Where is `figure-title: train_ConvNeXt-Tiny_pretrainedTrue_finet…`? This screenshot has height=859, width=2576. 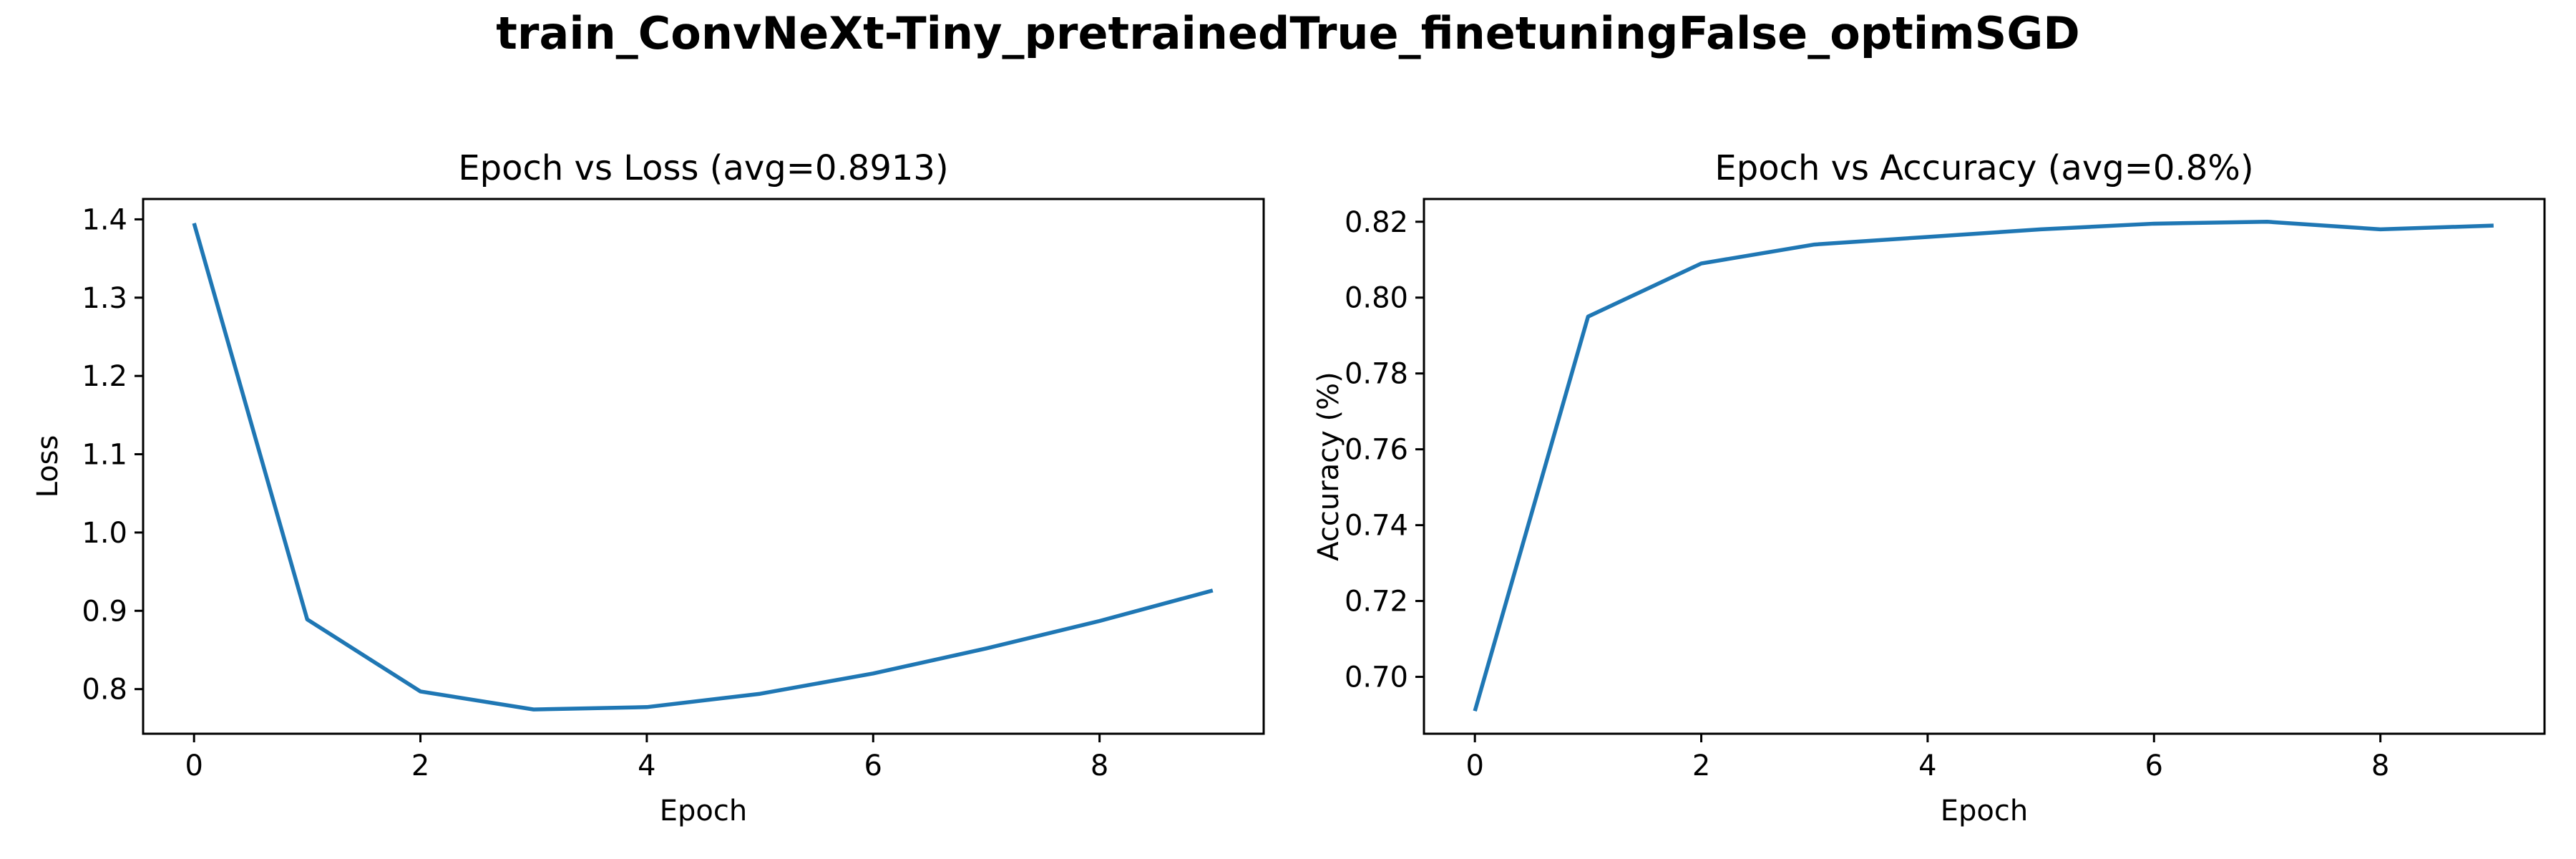
figure-title: train_ConvNeXt-Tiny_pretrainedTrue_finet… is located at coordinates (1287, 33).